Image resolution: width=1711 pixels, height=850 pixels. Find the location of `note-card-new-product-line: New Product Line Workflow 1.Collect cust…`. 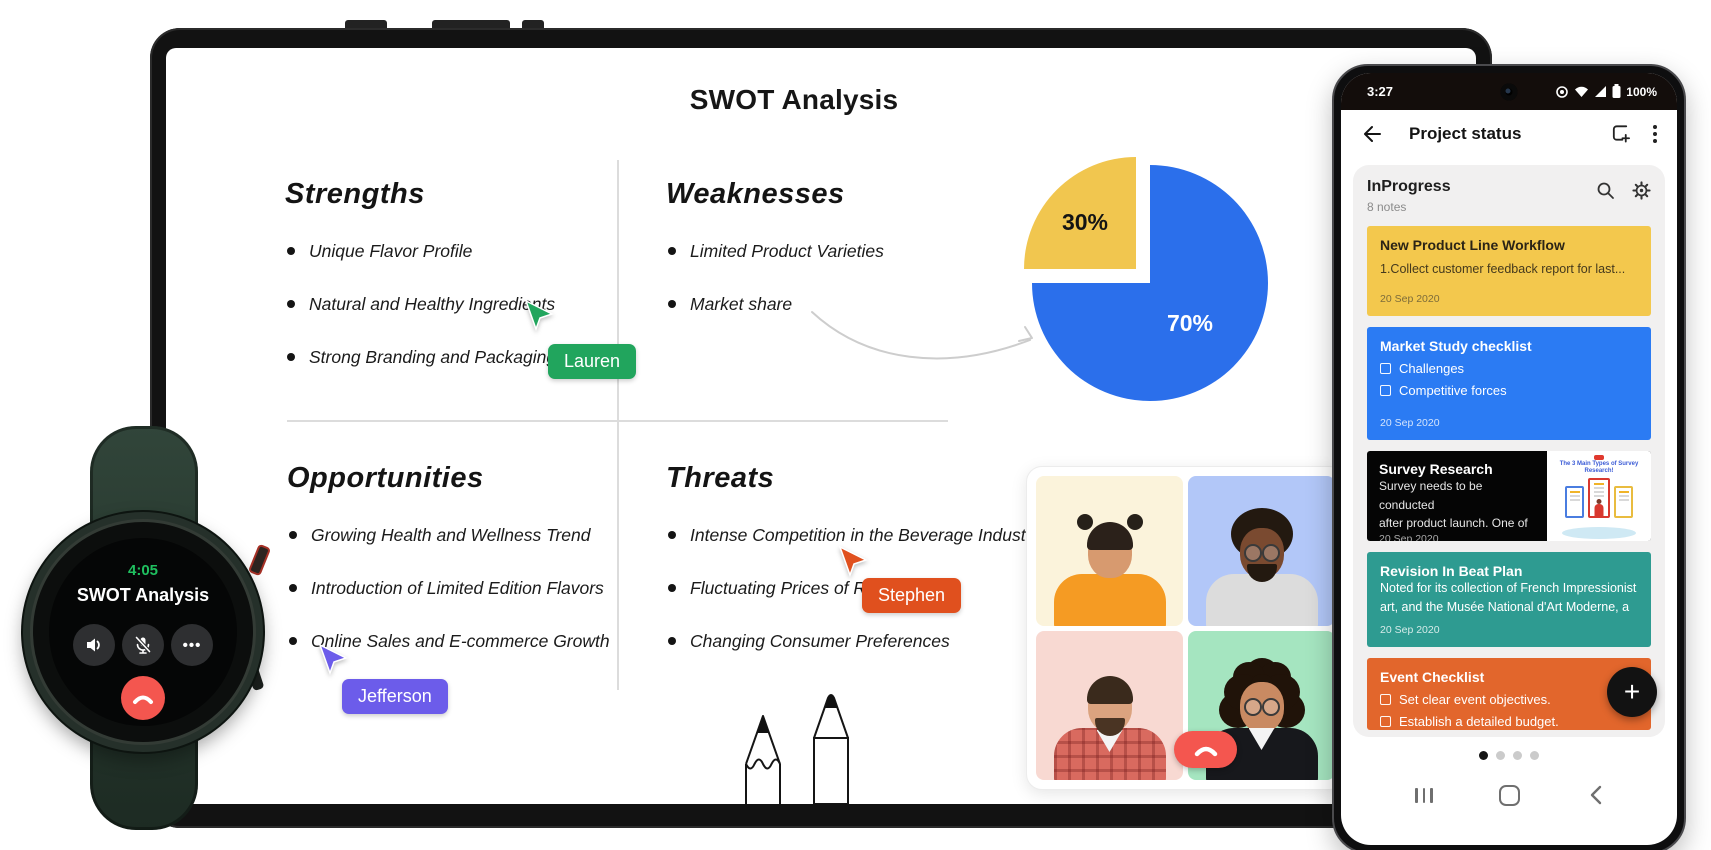

note-card-new-product-line: New Product Line Workflow 1.Collect cust… is located at coordinates (1509, 271).